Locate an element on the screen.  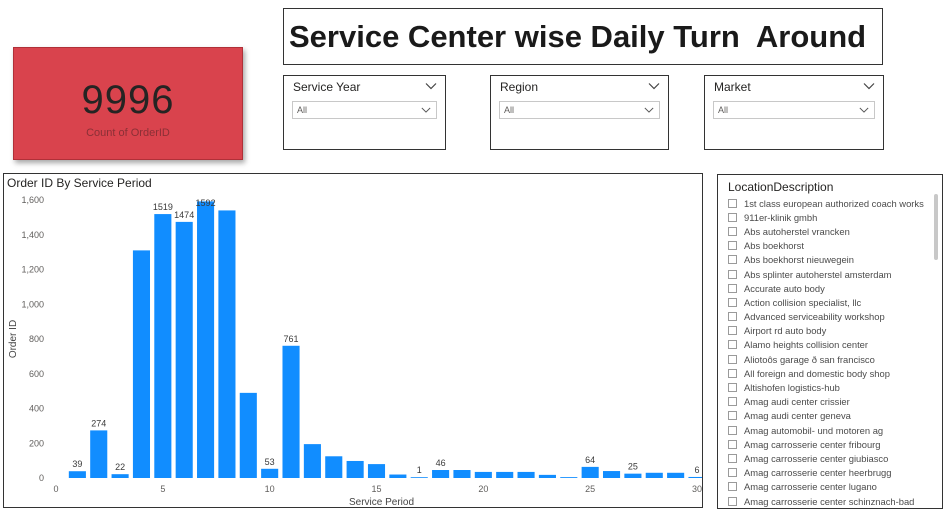
kpi-card: 9996 Count of OrderID is located at coordinates (128, 103).